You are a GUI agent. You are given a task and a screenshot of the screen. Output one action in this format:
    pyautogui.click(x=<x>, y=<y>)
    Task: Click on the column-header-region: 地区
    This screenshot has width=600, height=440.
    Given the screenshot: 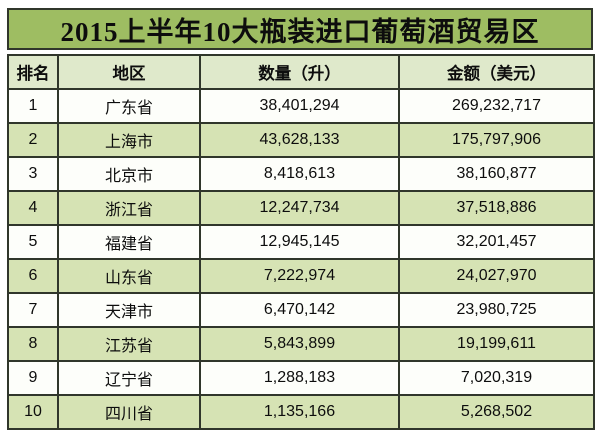 What is the action you would take?
    pyautogui.click(x=129, y=72)
    